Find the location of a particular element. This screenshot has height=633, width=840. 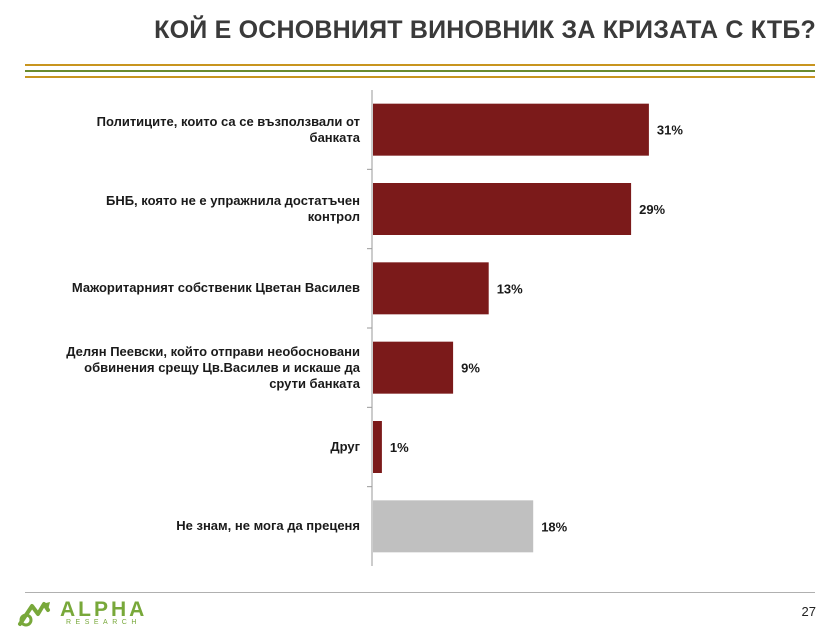

category-label-line: банката is located at coordinates (334, 137).